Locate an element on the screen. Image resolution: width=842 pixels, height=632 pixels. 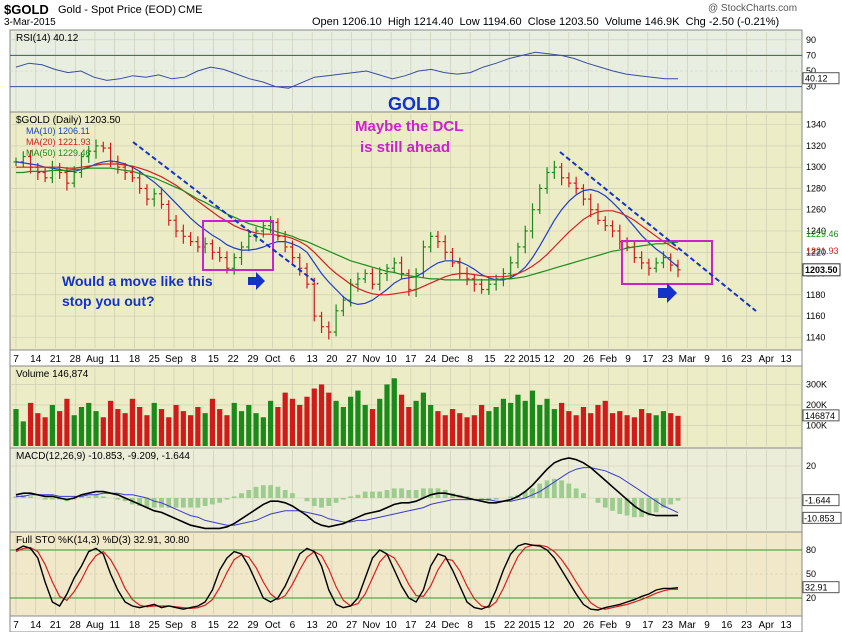
x-tick-label: Apr is located at coordinates (766, 359).